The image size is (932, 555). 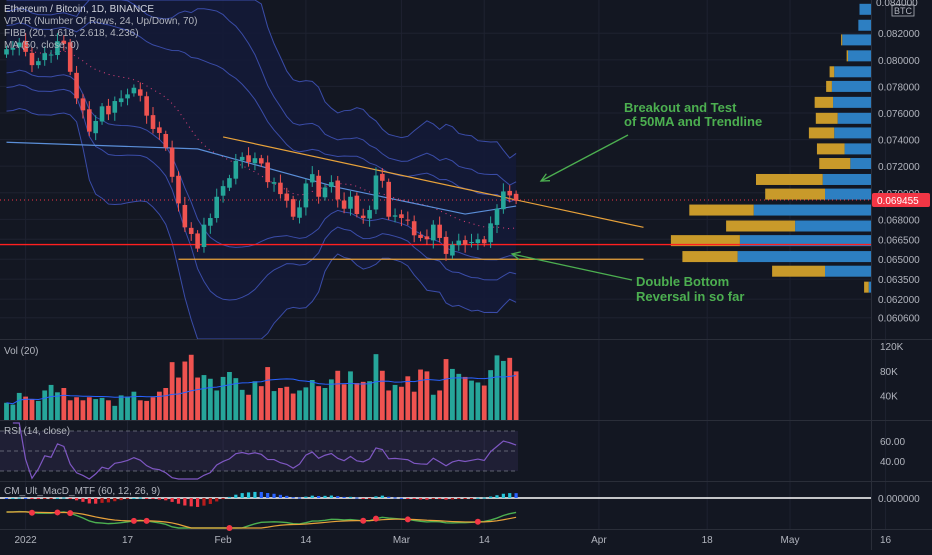 What do you see at coordinates (79, 9) in the screenshot?
I see `legend-symbol: Ethereum / Bitcoin, 1D, BINANCE` at bounding box center [79, 9].